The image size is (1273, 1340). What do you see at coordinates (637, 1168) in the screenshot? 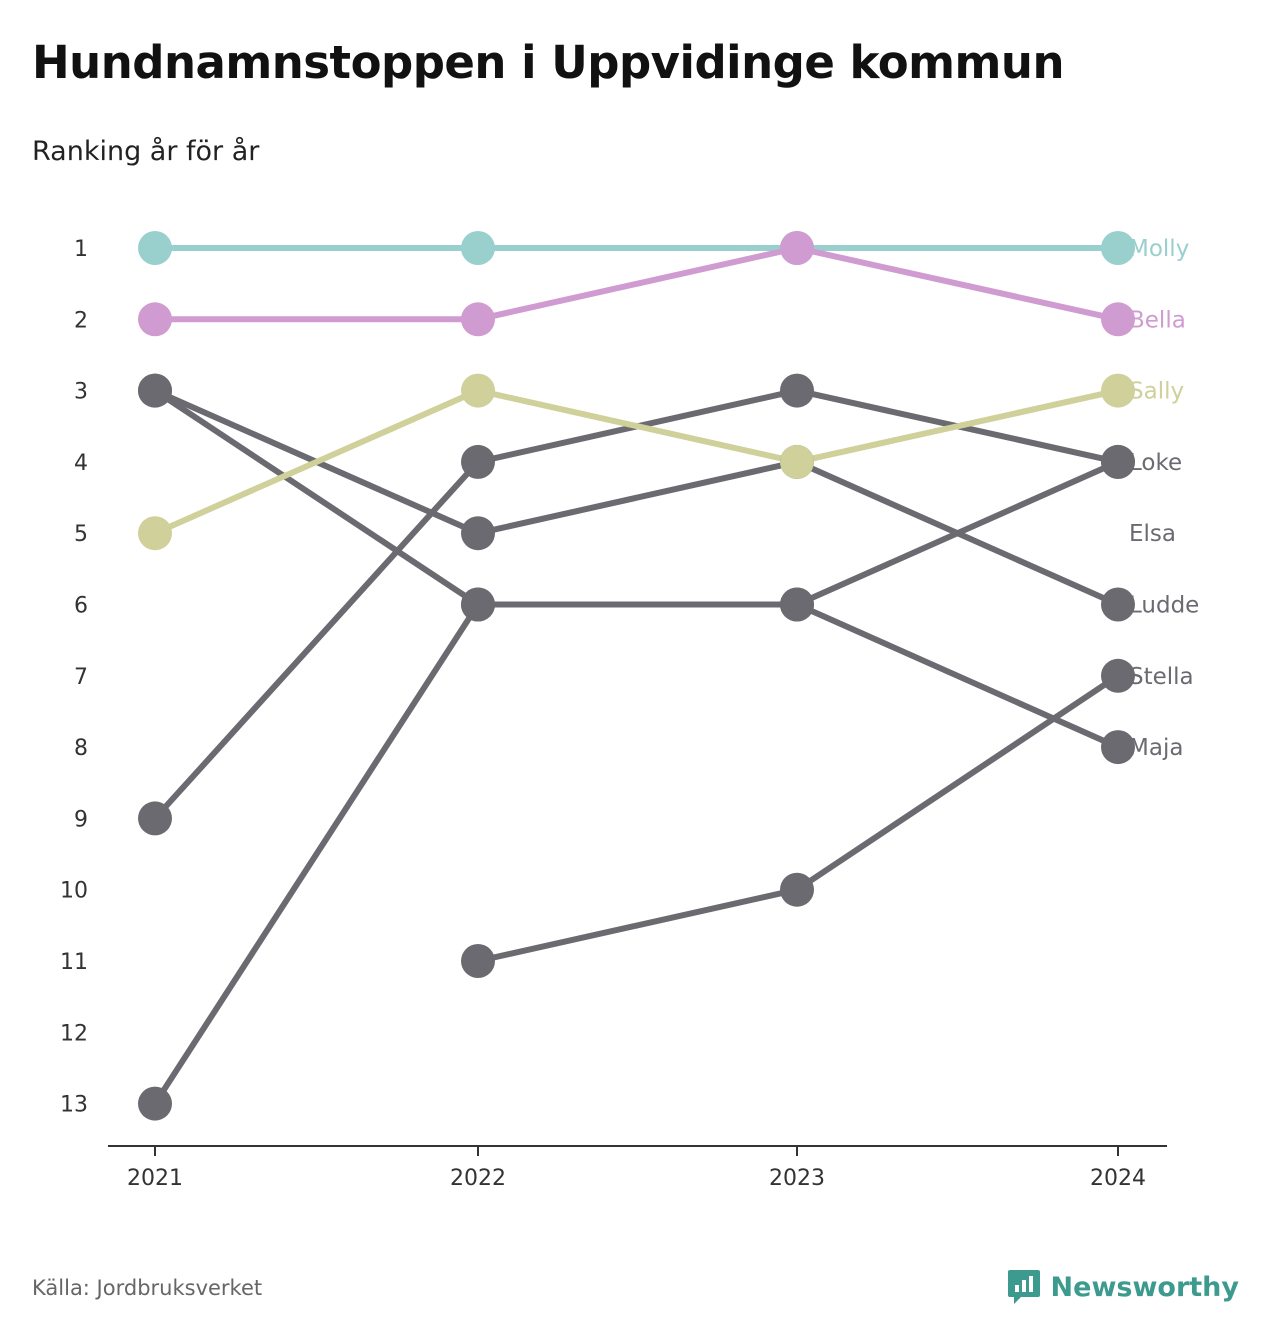
I see `x-axis: 2021 2022 2023 2024` at bounding box center [637, 1168].